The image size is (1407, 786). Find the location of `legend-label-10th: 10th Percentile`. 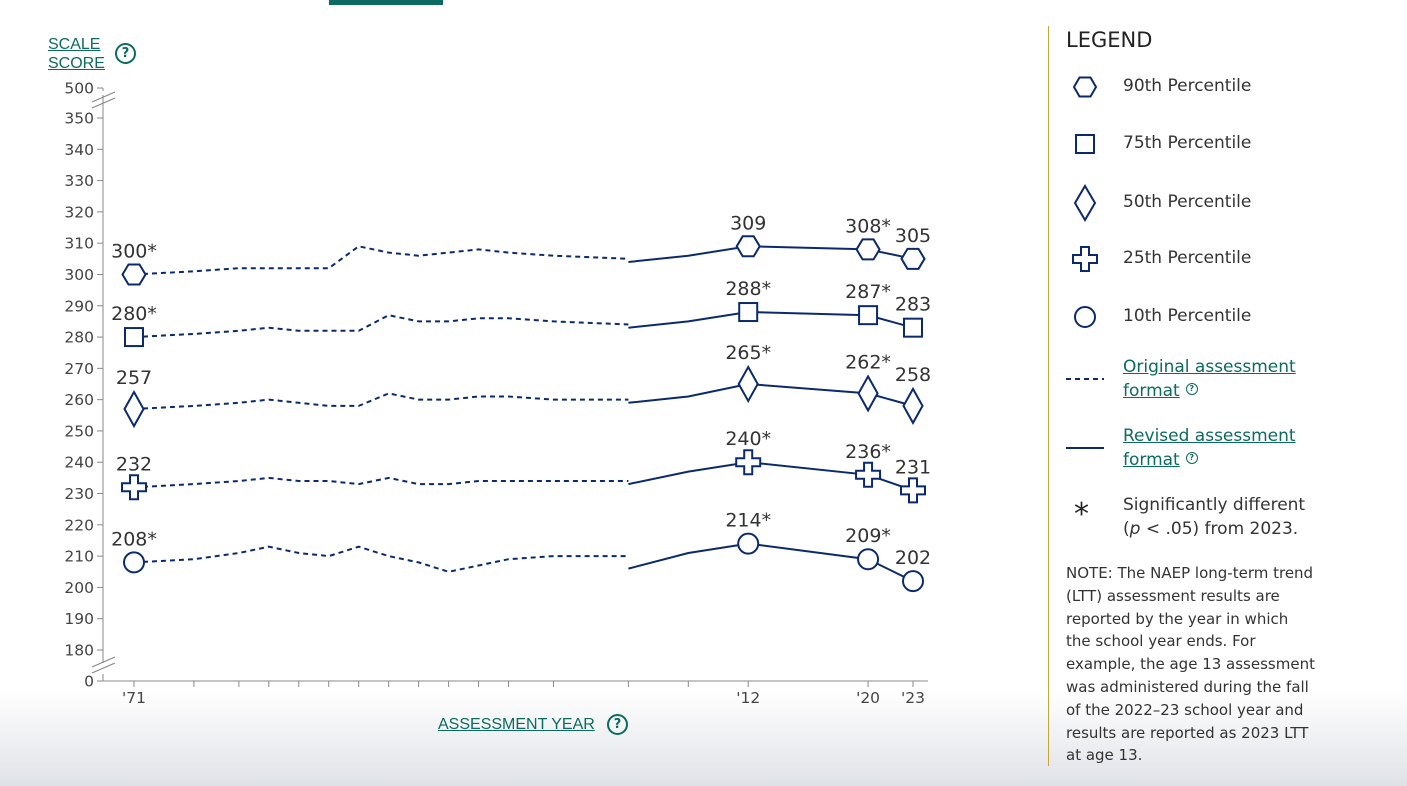

legend-label-10th: 10th Percentile is located at coordinates (1187, 316).